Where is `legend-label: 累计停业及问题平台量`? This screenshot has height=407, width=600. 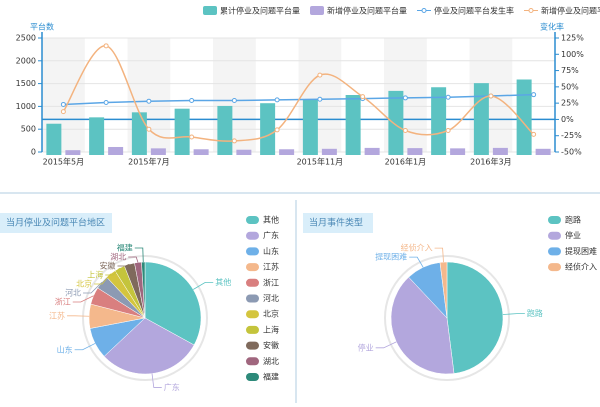
legend-label: 累计停业及问题平台量 is located at coordinates (260, 11).